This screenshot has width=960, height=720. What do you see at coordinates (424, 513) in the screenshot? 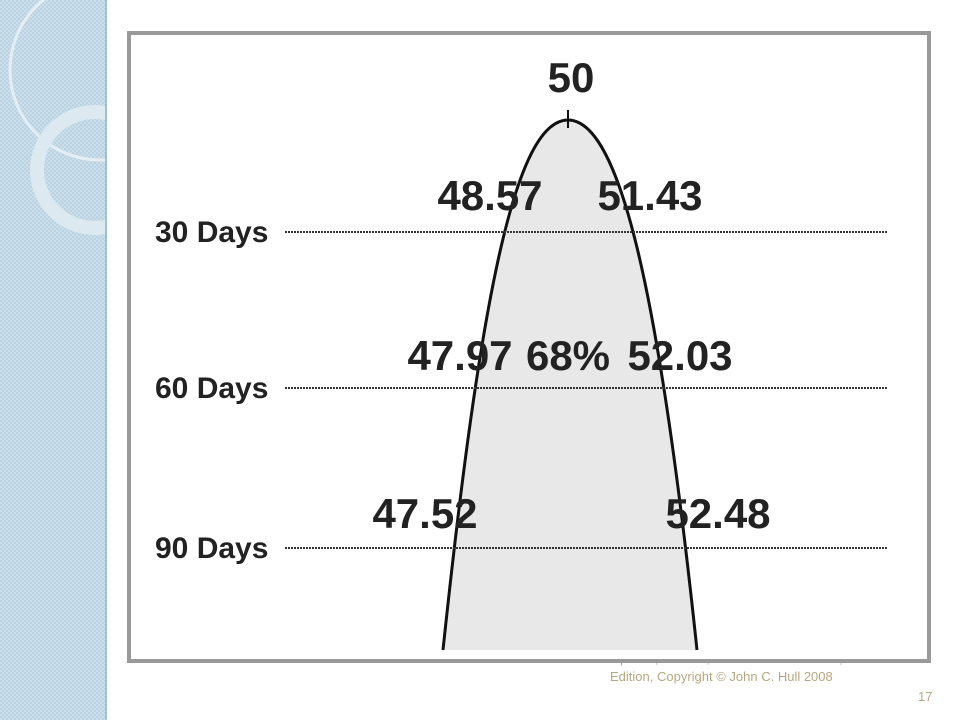
I see `low-bound: 47.52` at bounding box center [424, 513].